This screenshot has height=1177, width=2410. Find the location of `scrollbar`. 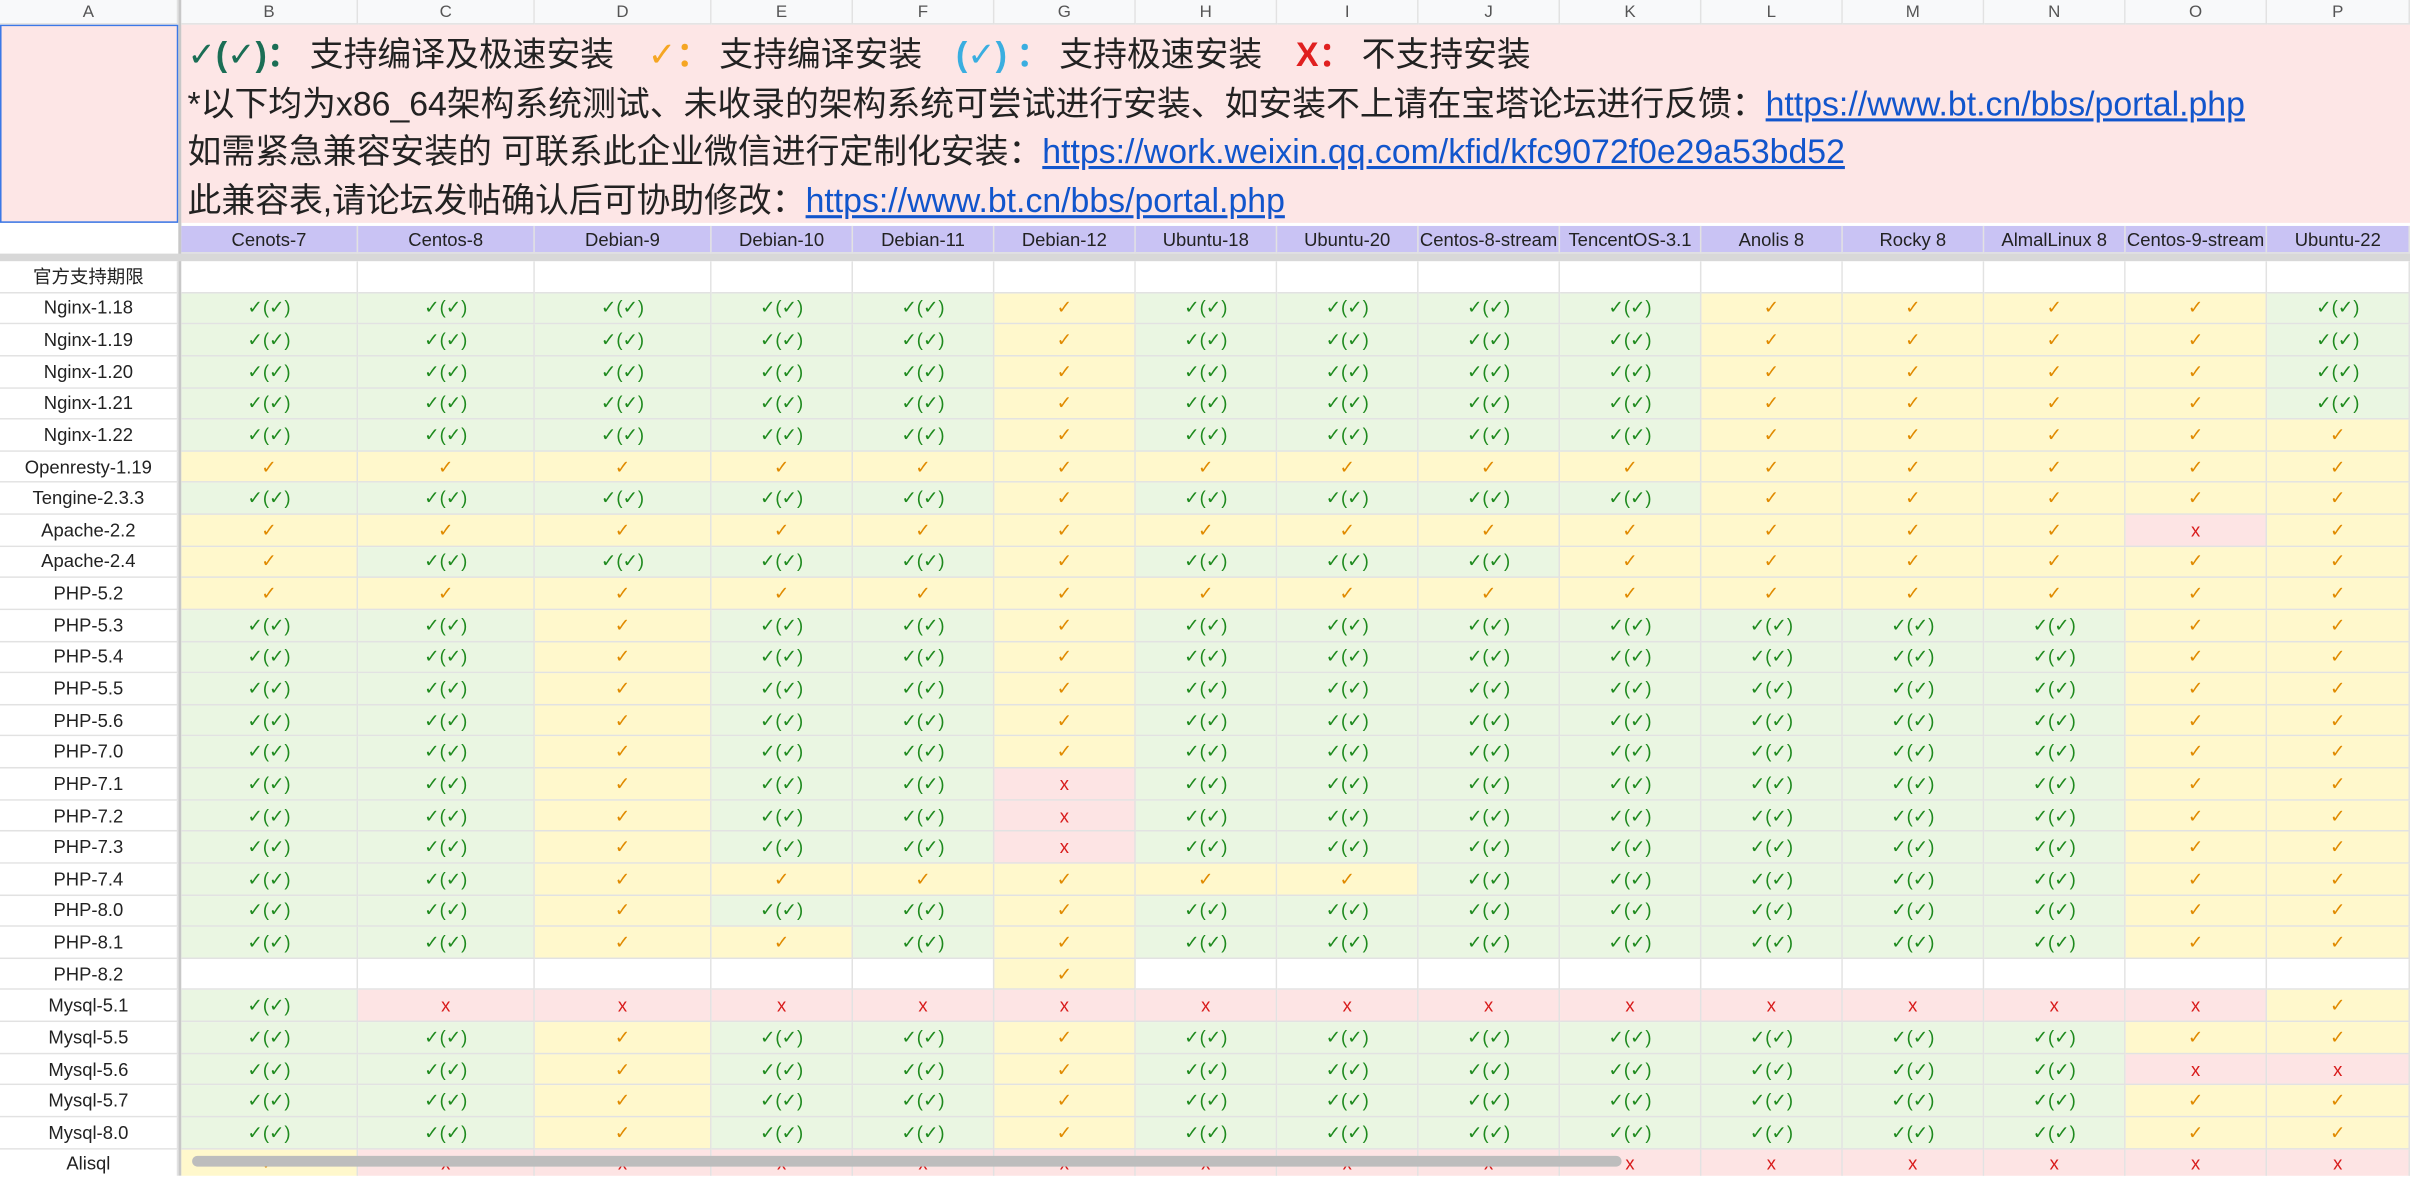

scrollbar is located at coordinates (907, 1161).